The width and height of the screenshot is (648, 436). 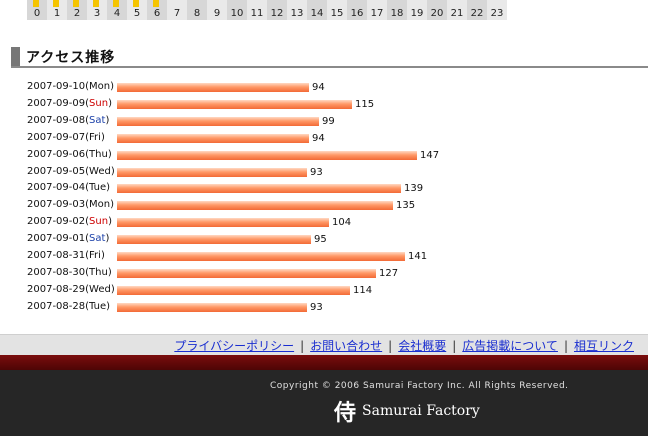 I want to click on hour-cell: 1, so click(x=57, y=10).